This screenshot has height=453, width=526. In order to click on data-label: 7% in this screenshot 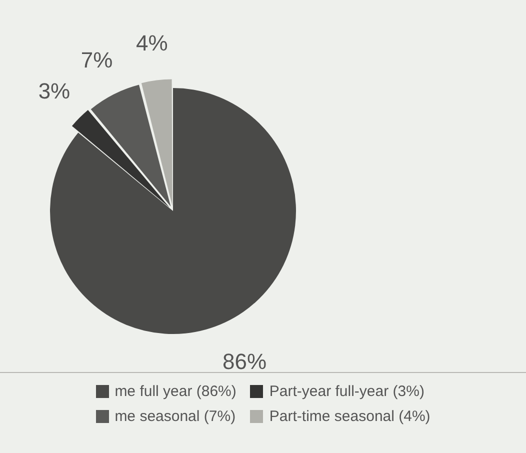, I will do `click(96, 59)`.